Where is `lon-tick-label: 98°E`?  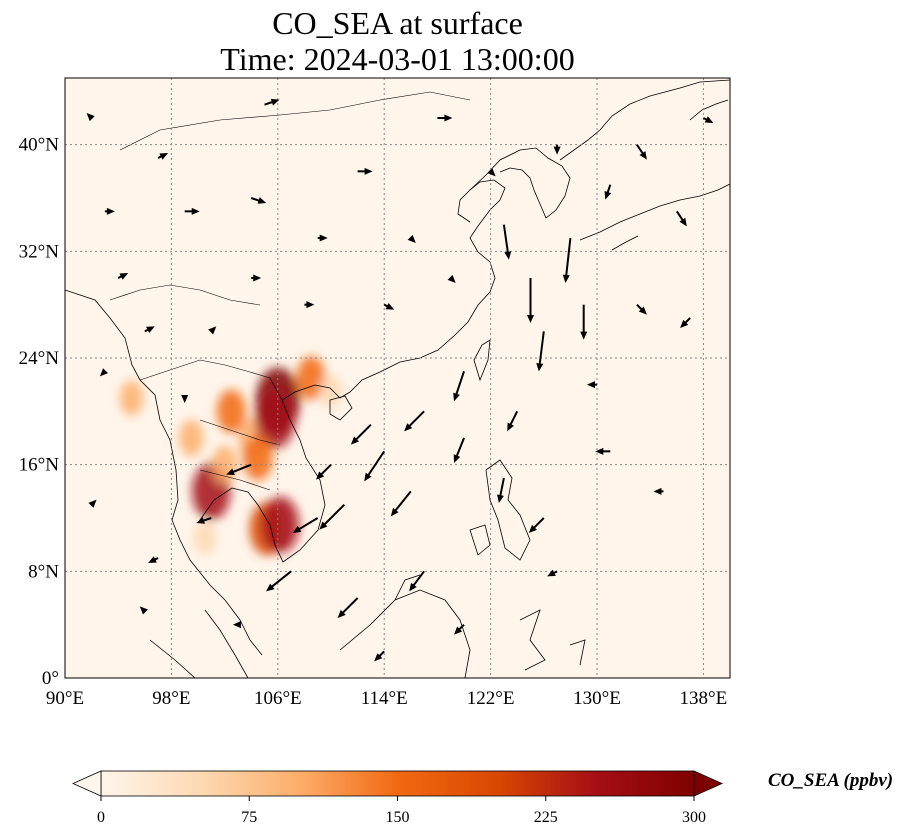
lon-tick-label: 98°E is located at coordinates (171, 698).